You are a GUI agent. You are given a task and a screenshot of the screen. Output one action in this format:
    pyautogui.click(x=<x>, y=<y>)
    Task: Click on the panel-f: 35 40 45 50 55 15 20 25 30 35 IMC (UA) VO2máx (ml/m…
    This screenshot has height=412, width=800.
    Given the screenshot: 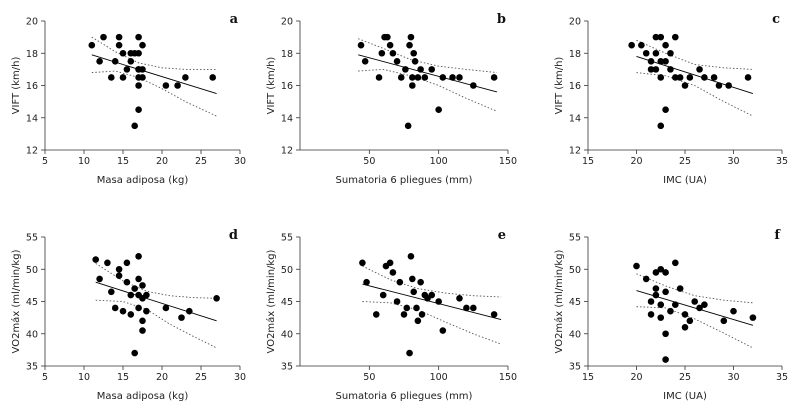 What is the action you would take?
    pyautogui.click(x=670, y=315)
    